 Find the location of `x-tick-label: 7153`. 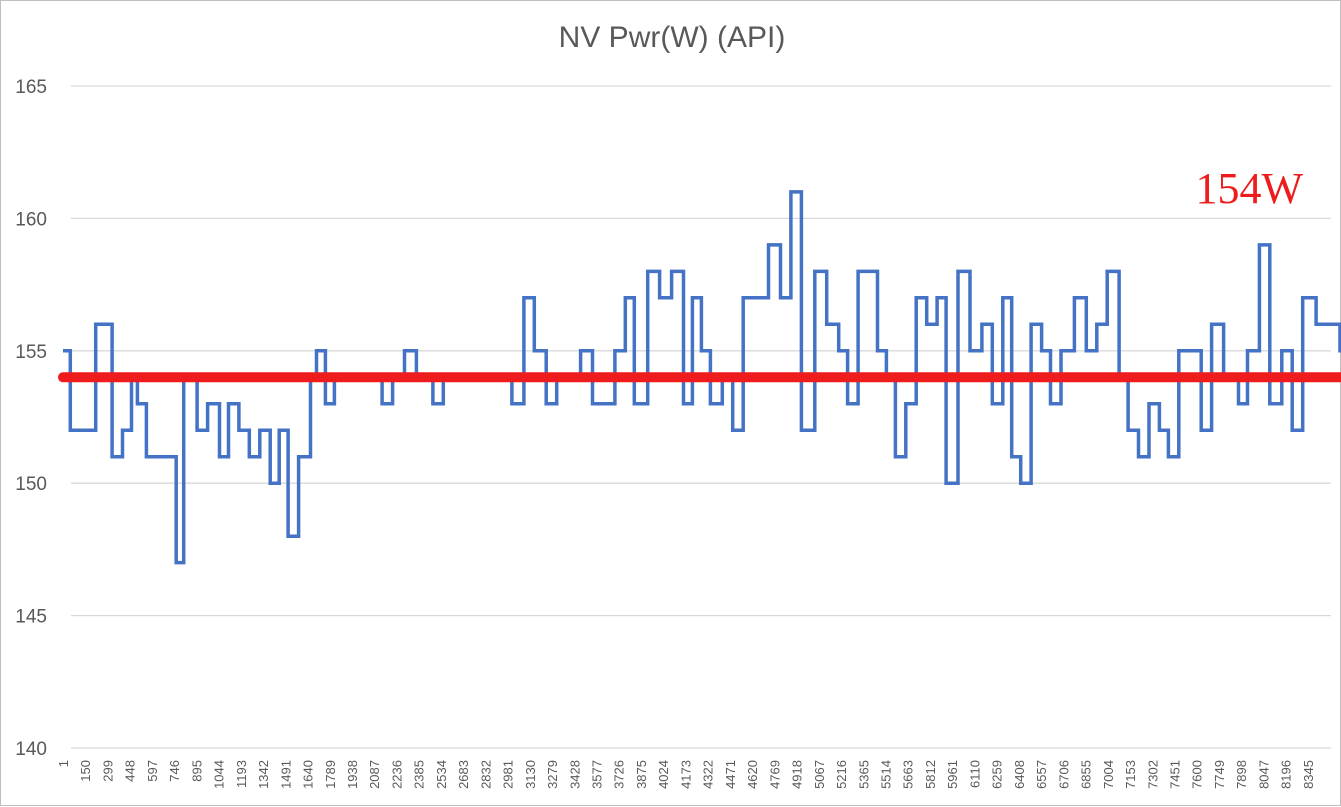

x-tick-label: 7153 is located at coordinates (1130, 774).